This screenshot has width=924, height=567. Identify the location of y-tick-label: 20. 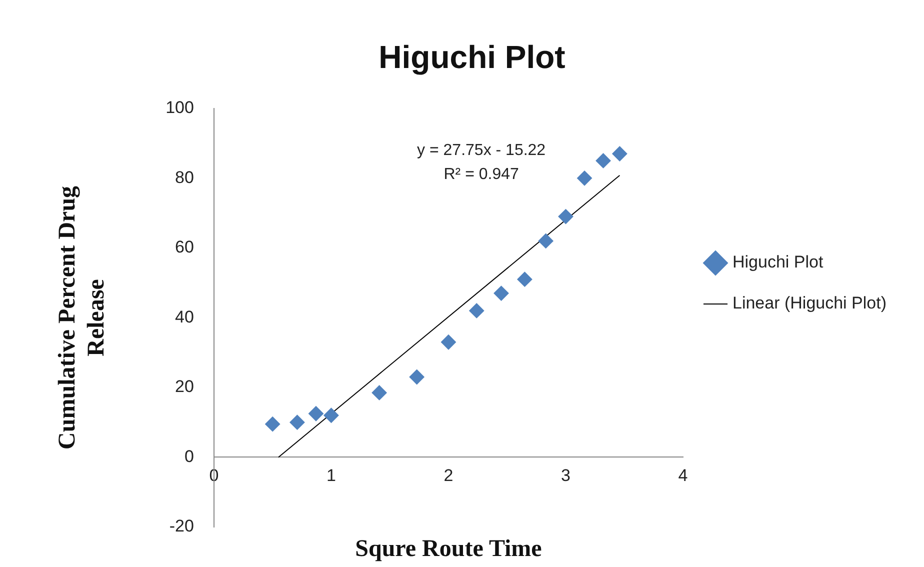
(184, 386).